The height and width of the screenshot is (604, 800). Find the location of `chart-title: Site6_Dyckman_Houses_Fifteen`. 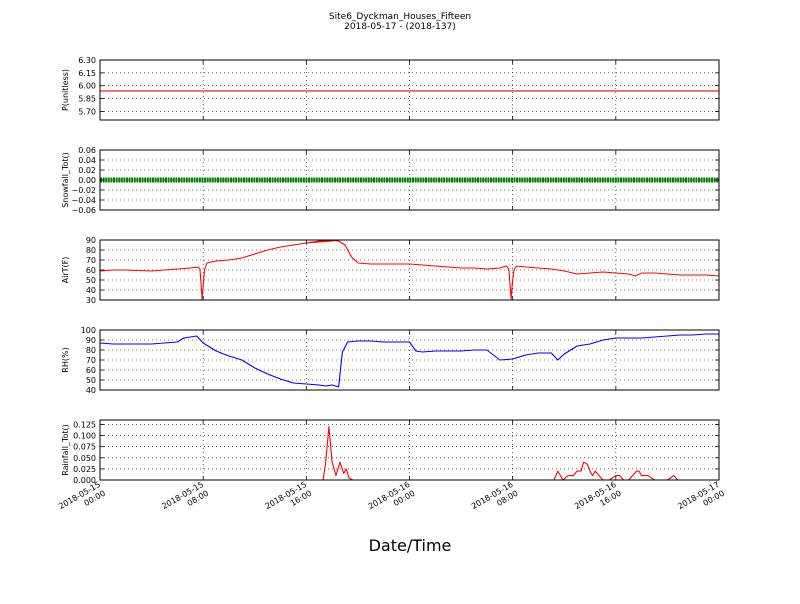

chart-title: Site6_Dyckman_Houses_Fifteen is located at coordinates (400, 17).